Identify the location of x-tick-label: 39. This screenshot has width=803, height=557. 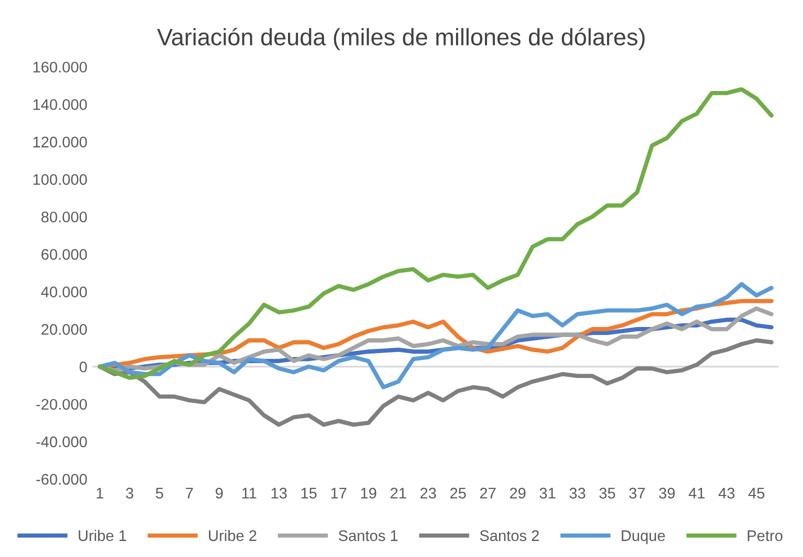
(667, 493).